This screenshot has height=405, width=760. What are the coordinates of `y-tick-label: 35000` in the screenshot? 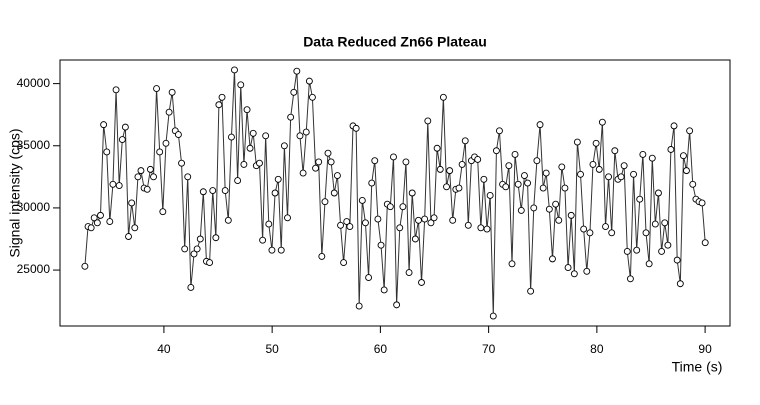 It's located at (34, 145).